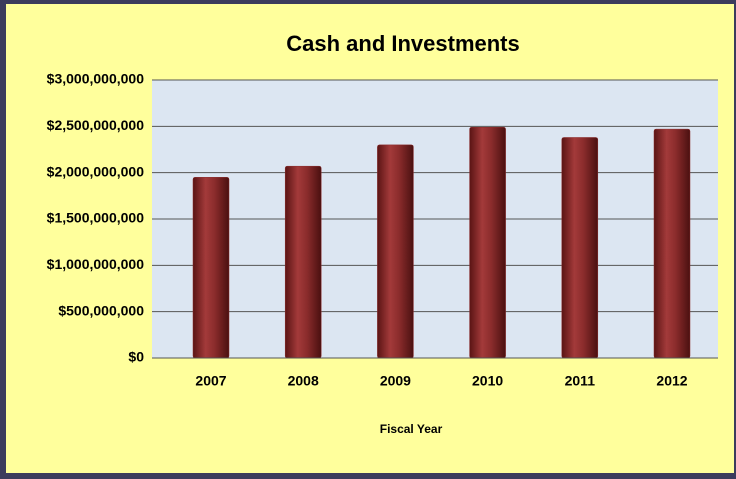 The image size is (736, 479). I want to click on x-tick-label: 2007, so click(210, 381).